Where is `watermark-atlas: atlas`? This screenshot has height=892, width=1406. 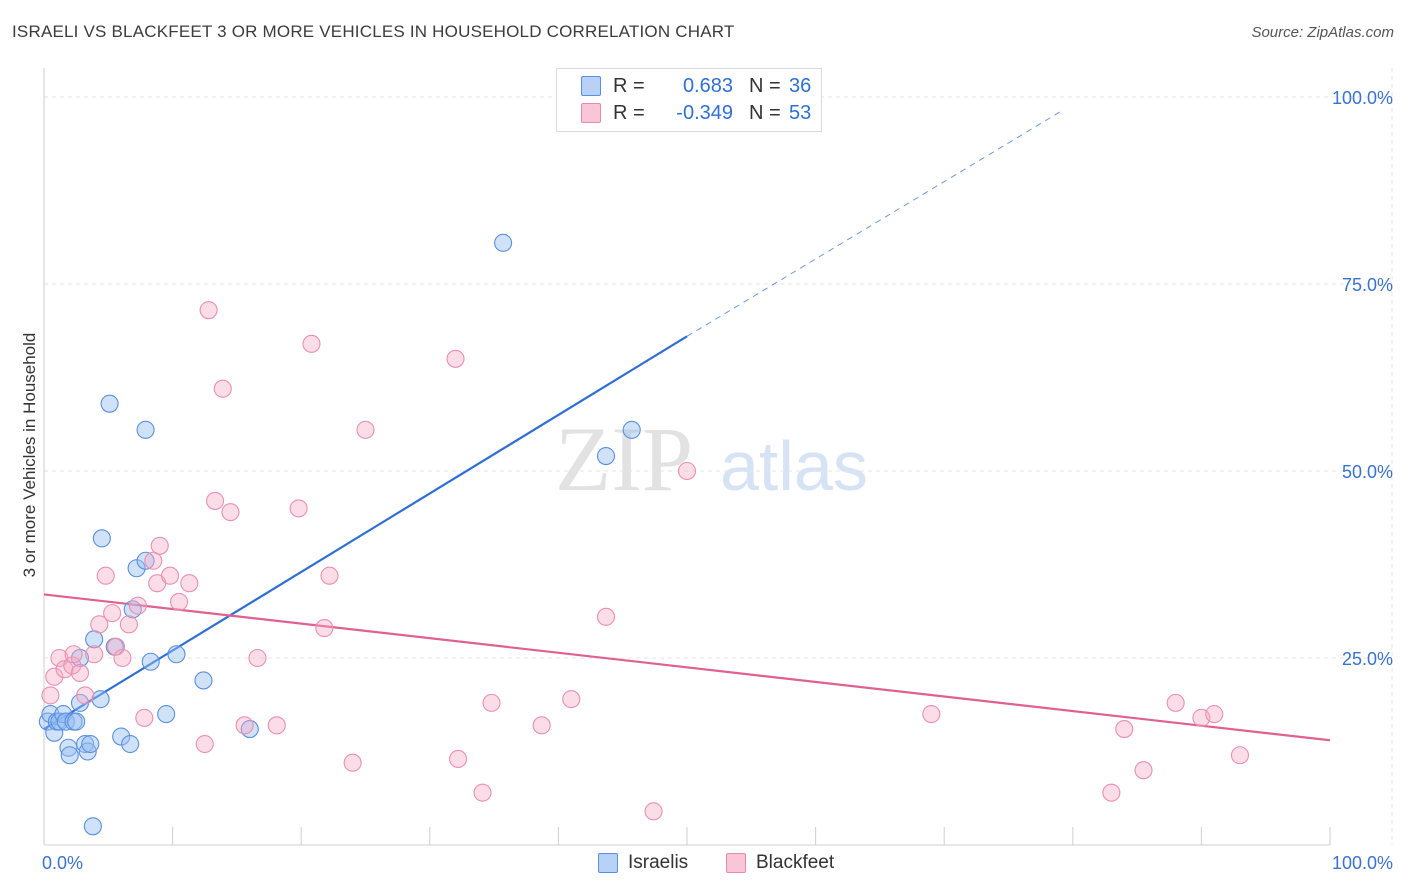 watermark-atlas: atlas is located at coordinates (794, 466).